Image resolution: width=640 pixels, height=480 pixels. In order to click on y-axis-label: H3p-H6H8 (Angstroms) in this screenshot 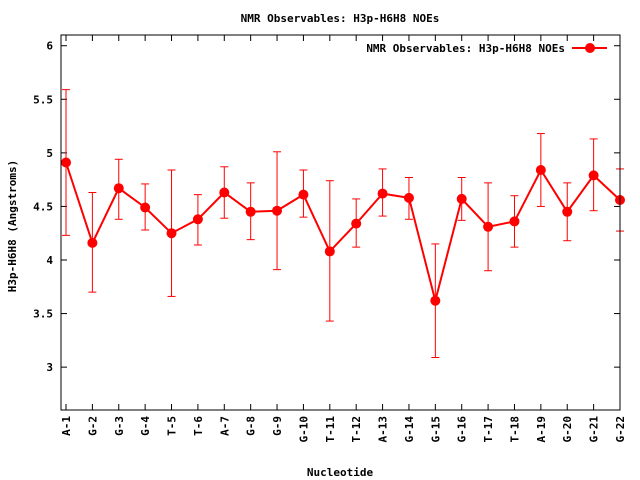, I will do `click(12, 226)`.